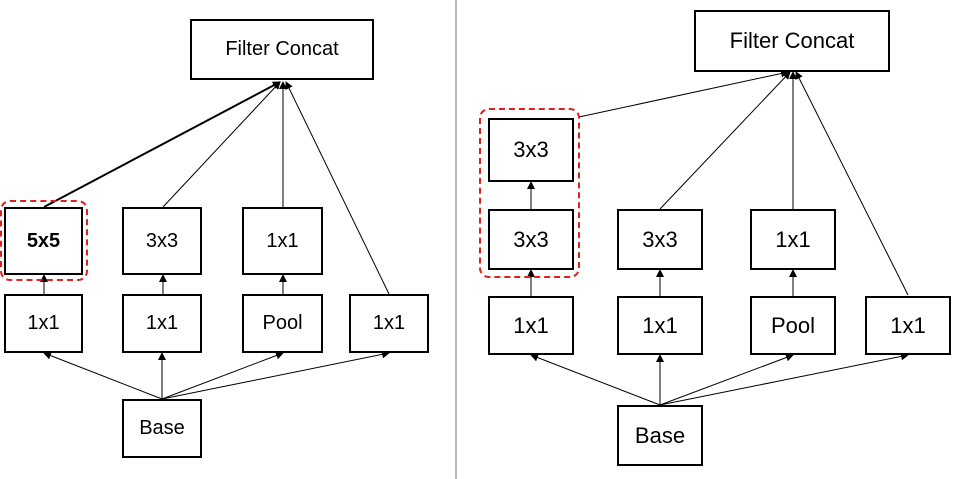  What do you see at coordinates (660, 325) in the screenshot?
I see `right-node-1x1-b: 1x1` at bounding box center [660, 325].